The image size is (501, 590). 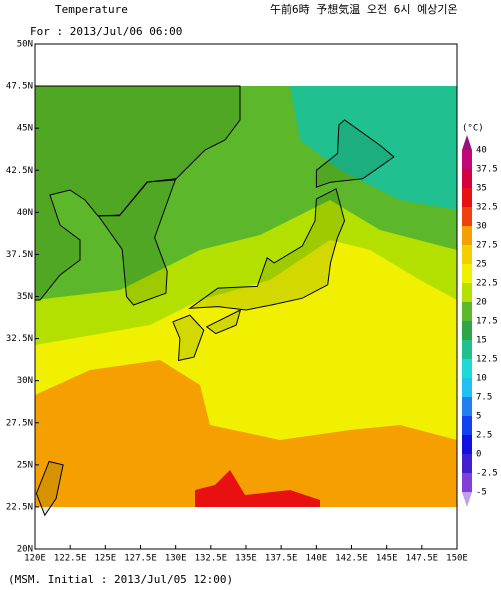 I want to click on colorbar-label: -5, so click(x=481, y=493).